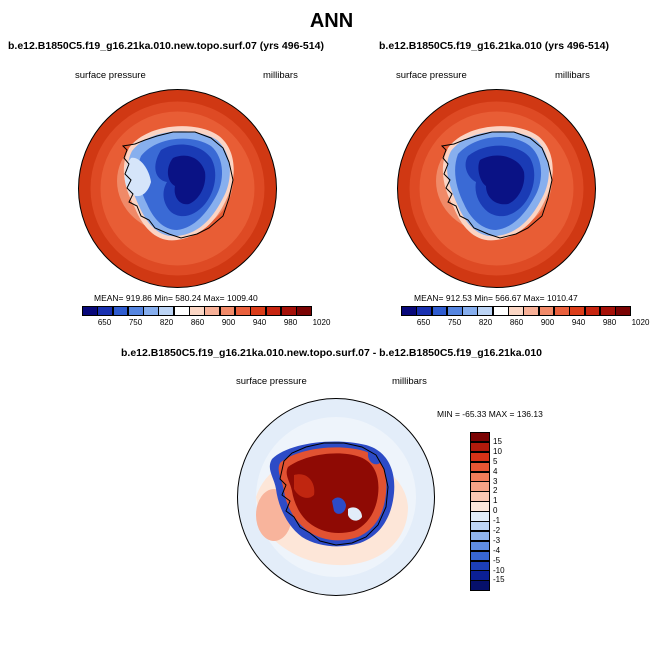  I want to click on colorbar-tick-label: -3, so click(497, 540).